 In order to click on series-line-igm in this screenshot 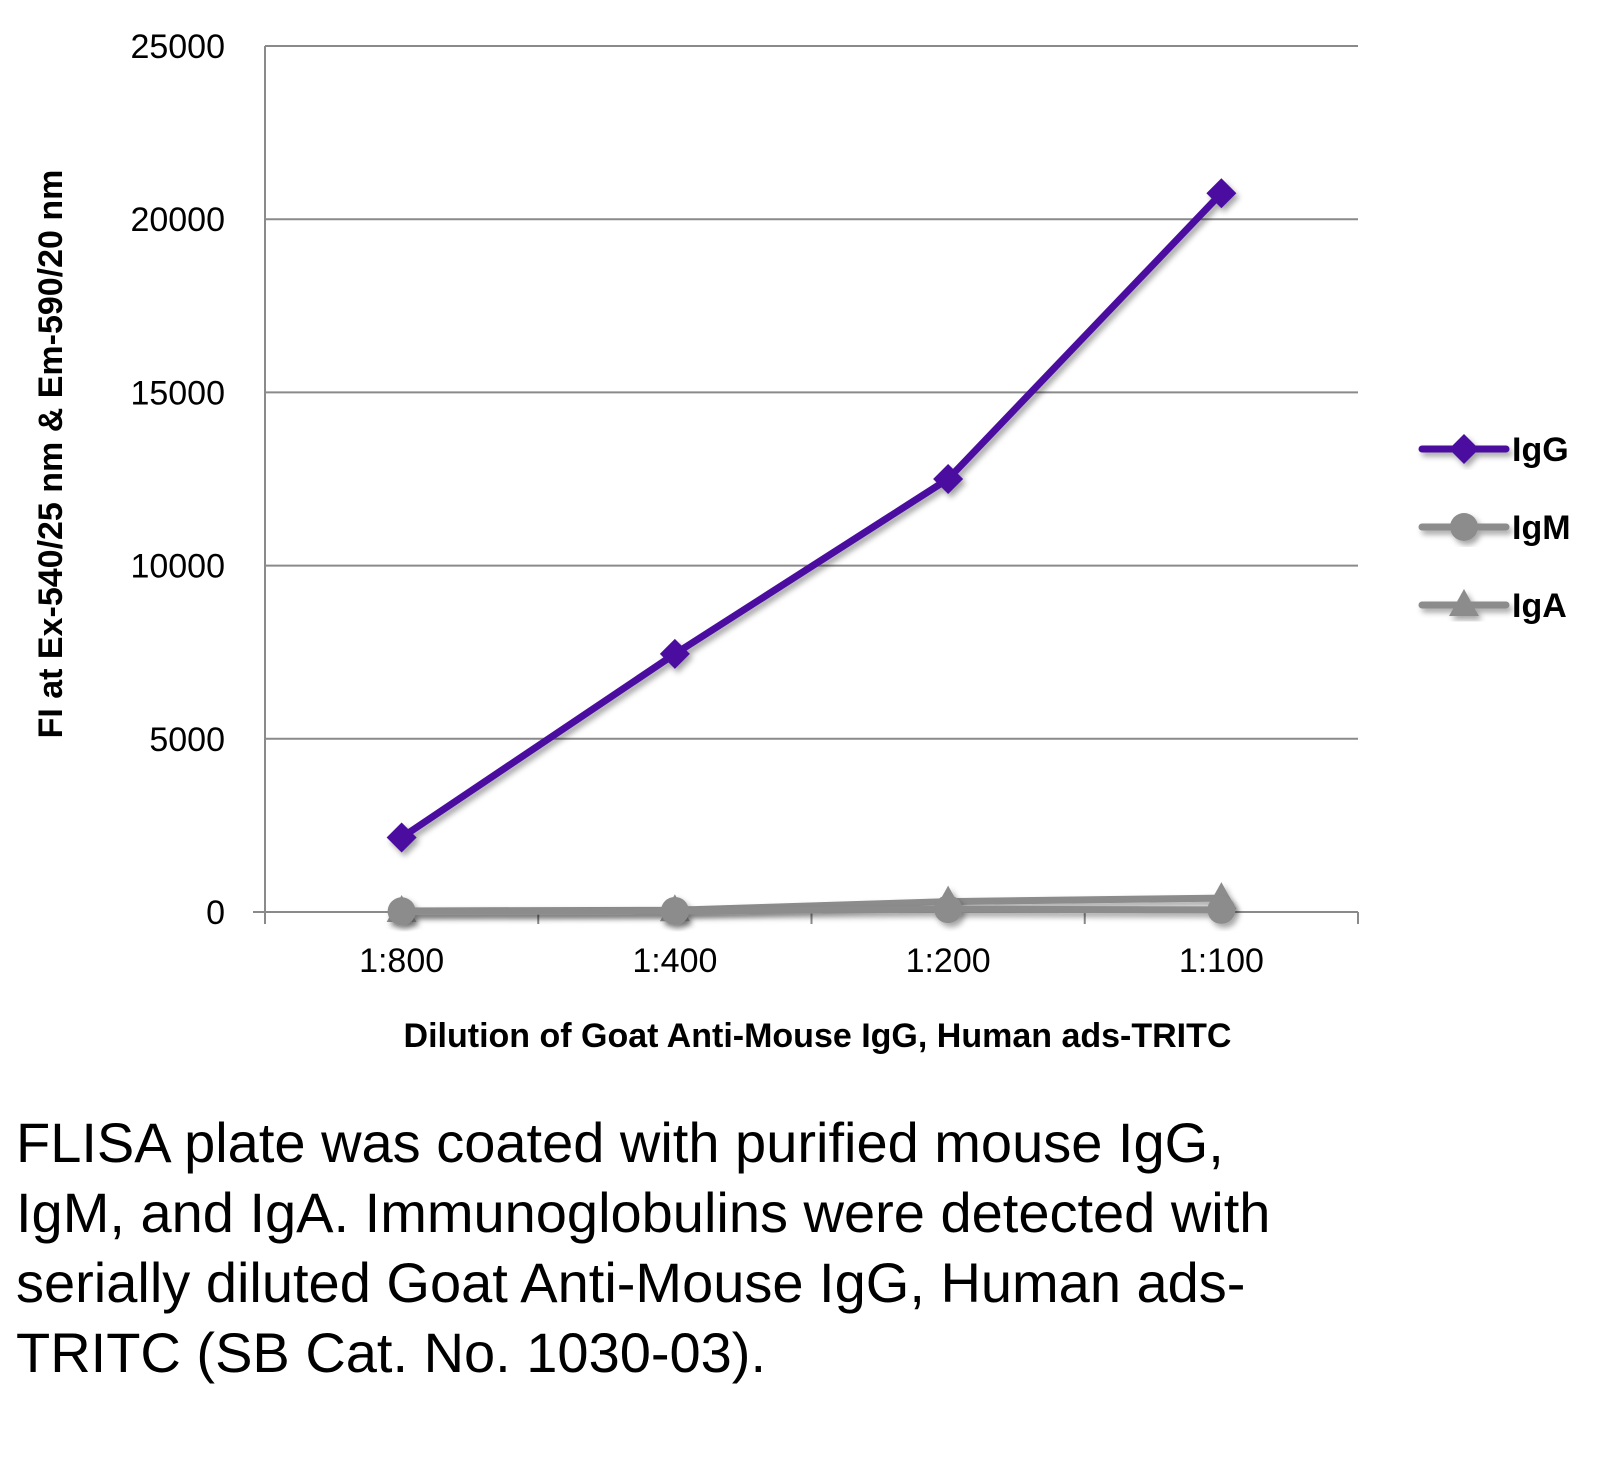, I will do `click(811, 910)`.